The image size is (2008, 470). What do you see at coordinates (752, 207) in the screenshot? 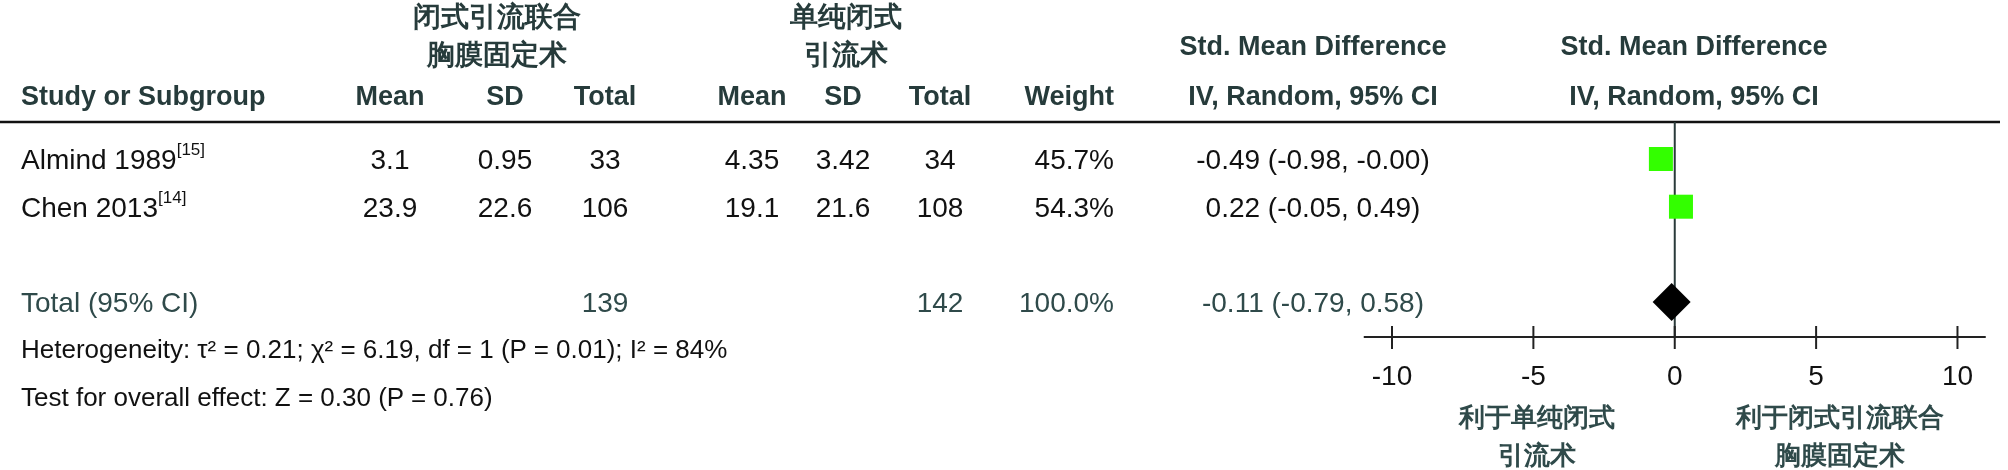
I see `table-cell: 19.1` at bounding box center [752, 207].